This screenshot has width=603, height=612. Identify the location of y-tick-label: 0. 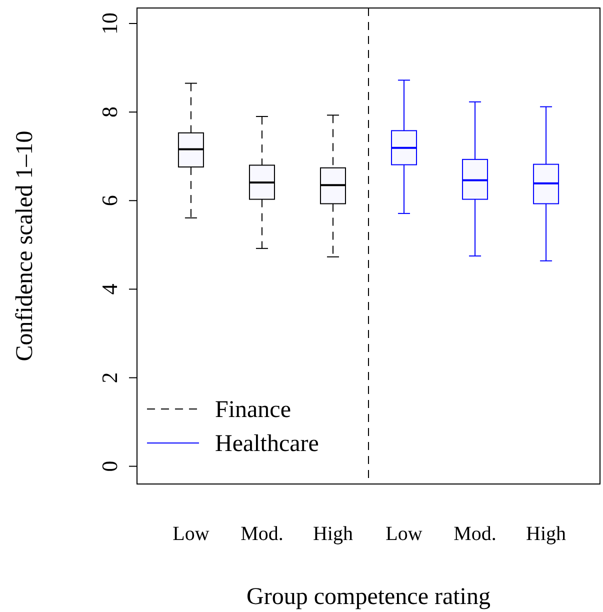
(109, 466).